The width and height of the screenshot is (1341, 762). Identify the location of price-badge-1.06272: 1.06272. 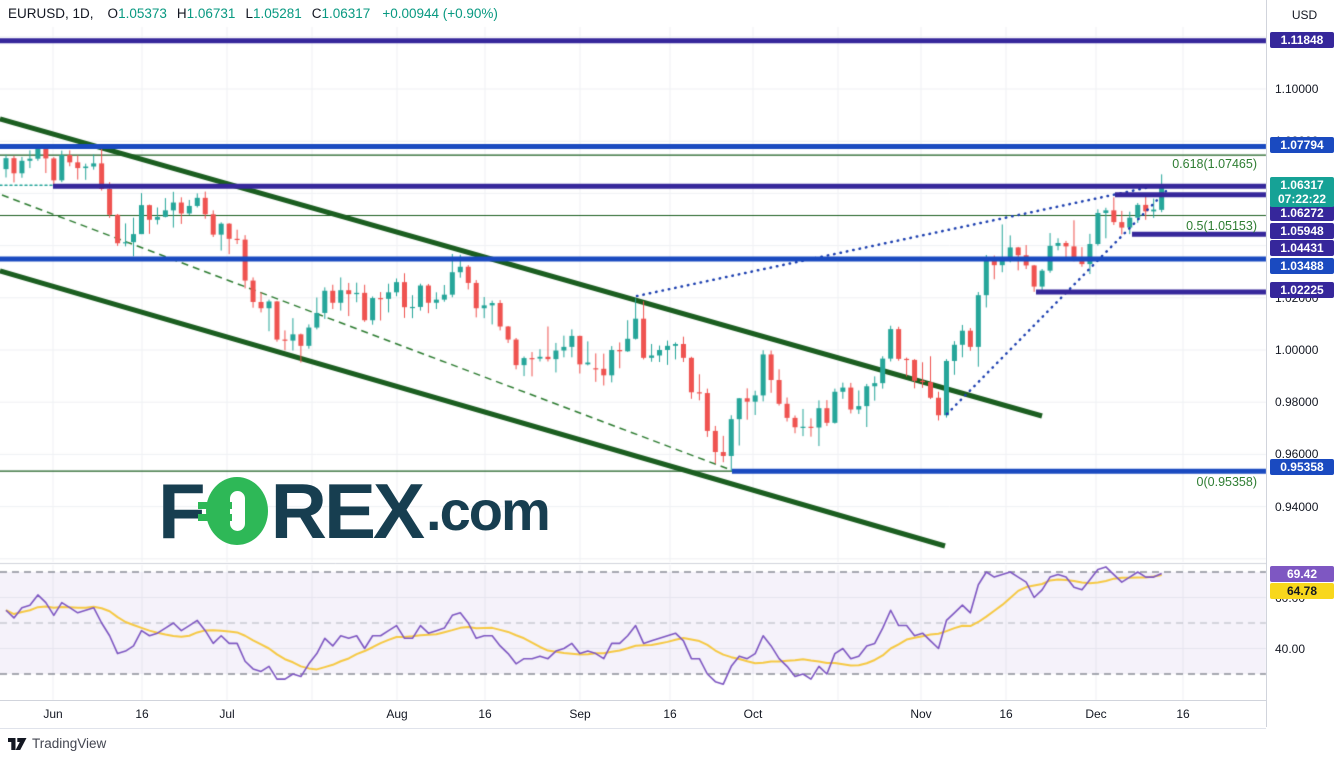
(1302, 213).